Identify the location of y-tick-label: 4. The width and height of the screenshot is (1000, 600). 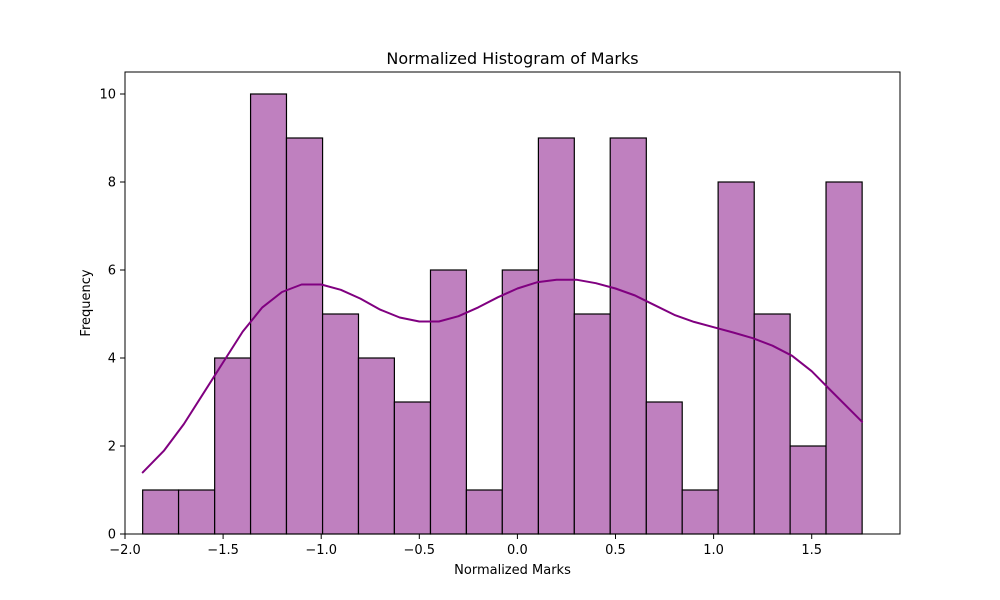
(112, 359).